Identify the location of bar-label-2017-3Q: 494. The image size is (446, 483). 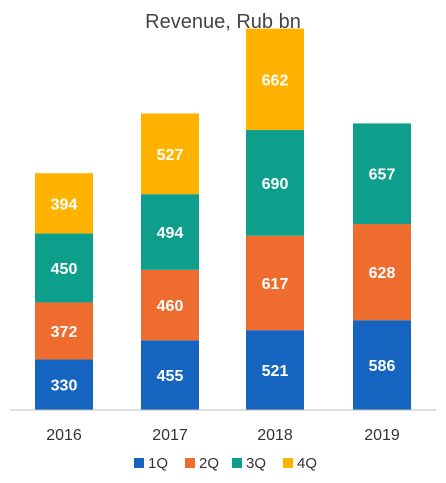
(170, 233).